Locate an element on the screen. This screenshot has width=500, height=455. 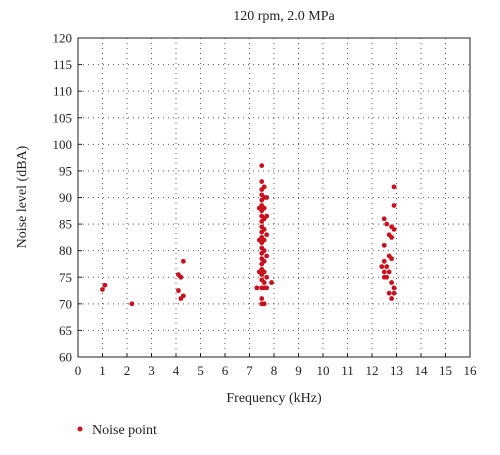
x-tick-label: 4 is located at coordinates (176, 370).